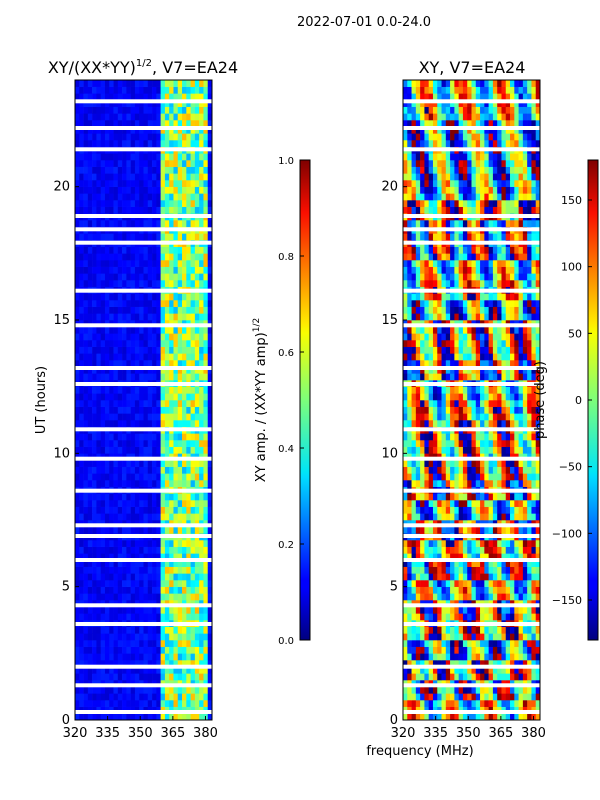  What do you see at coordinates (75, 733) in the screenshot?
I see `x-tick-label: 320` at bounding box center [75, 733].